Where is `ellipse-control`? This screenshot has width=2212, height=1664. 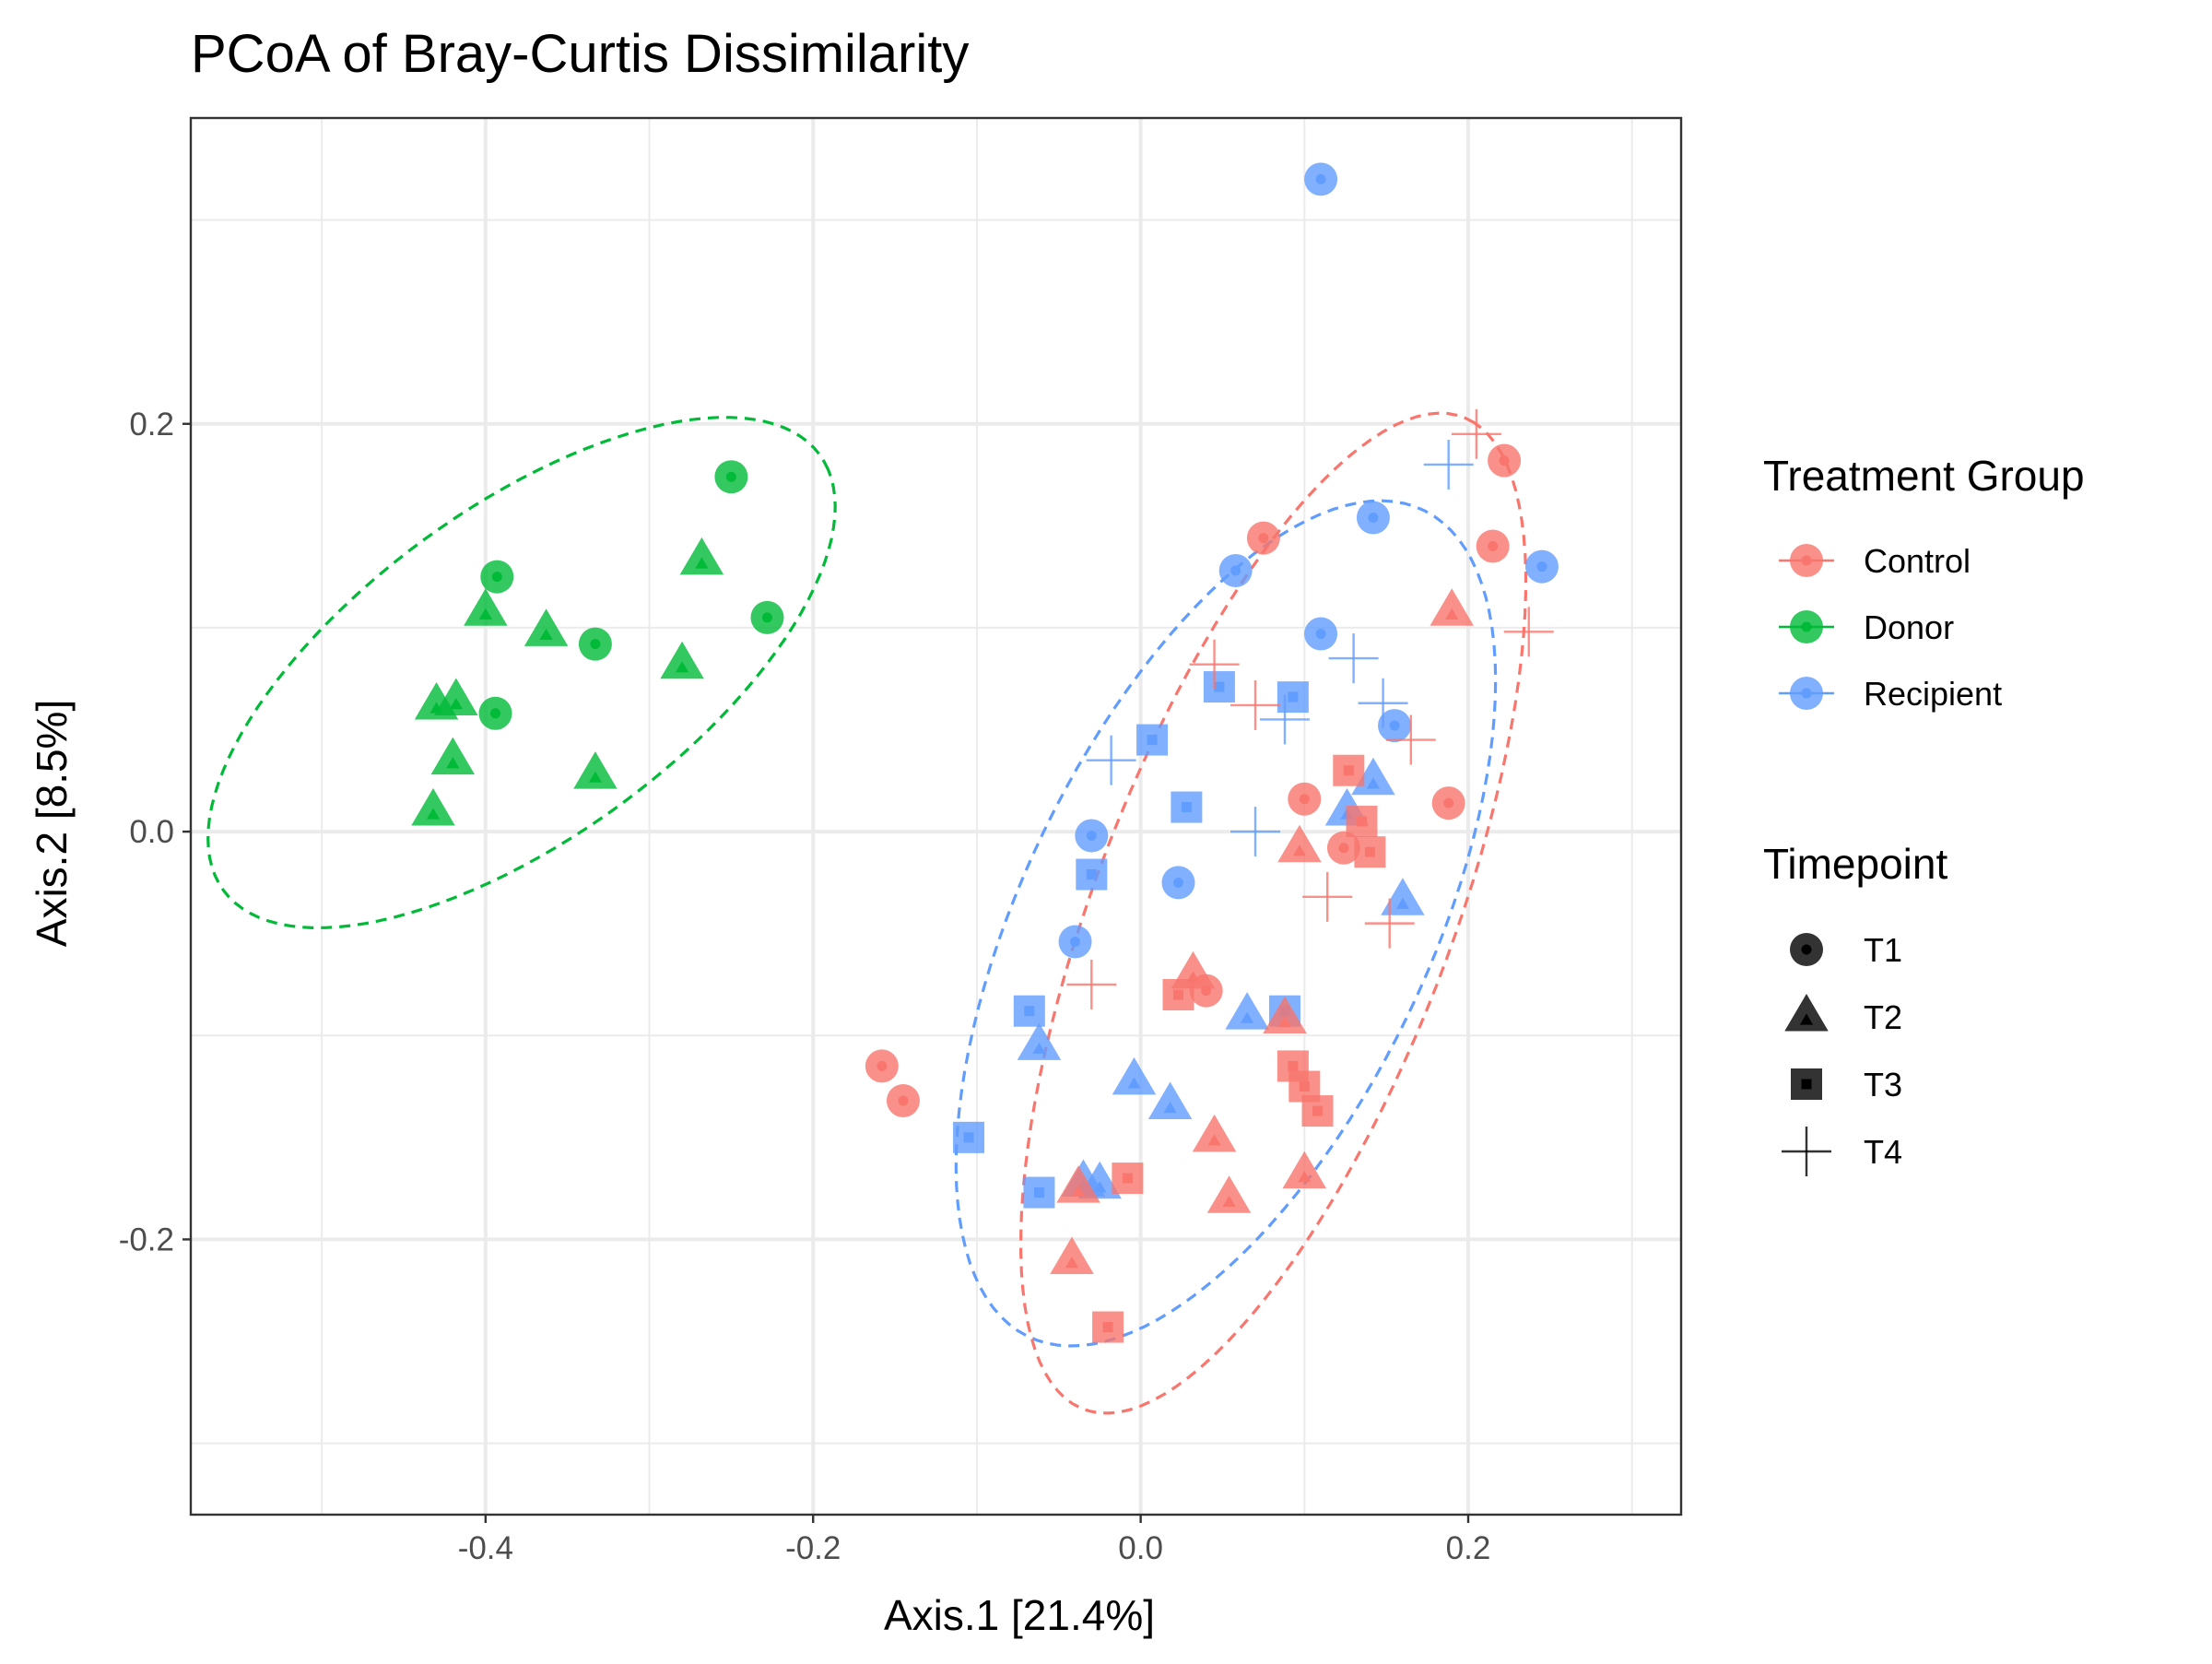 ellipse-control is located at coordinates (1273, 913).